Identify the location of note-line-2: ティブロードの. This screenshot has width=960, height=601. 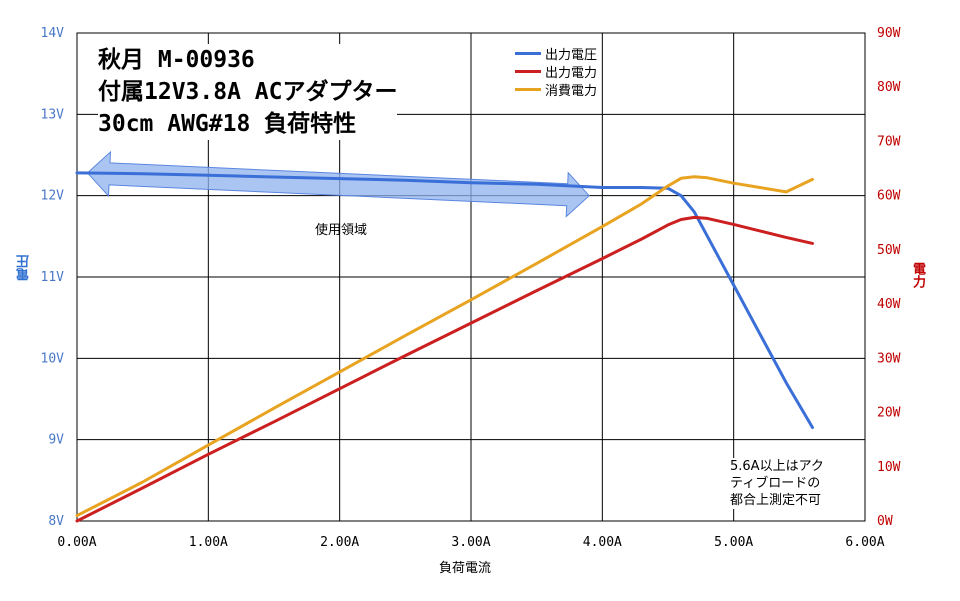
(775, 483).